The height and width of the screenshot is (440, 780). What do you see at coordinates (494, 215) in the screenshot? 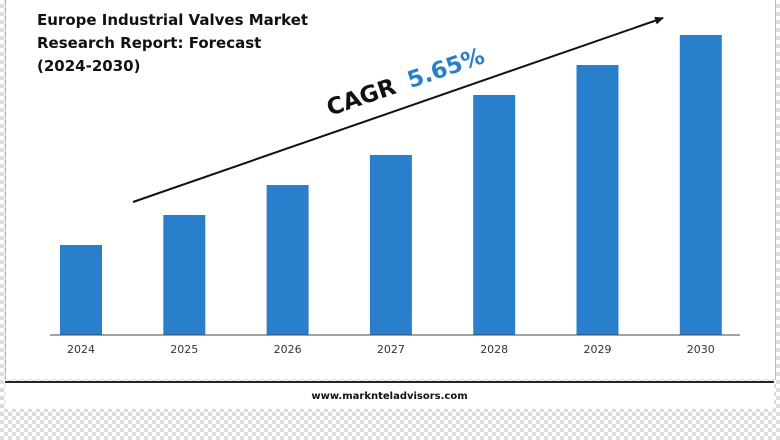
I see `bar-2028` at bounding box center [494, 215].